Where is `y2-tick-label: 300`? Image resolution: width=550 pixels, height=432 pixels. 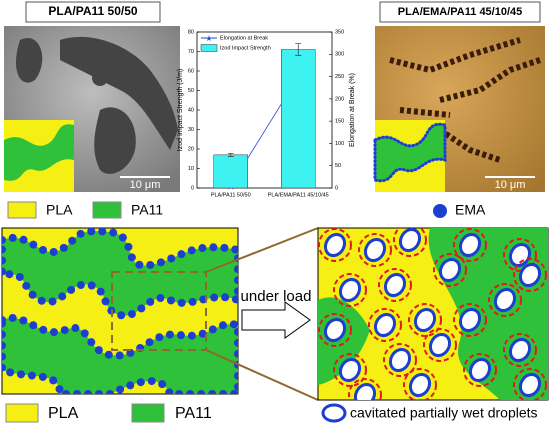
y2-tick-label: 300 is located at coordinates (339, 55).